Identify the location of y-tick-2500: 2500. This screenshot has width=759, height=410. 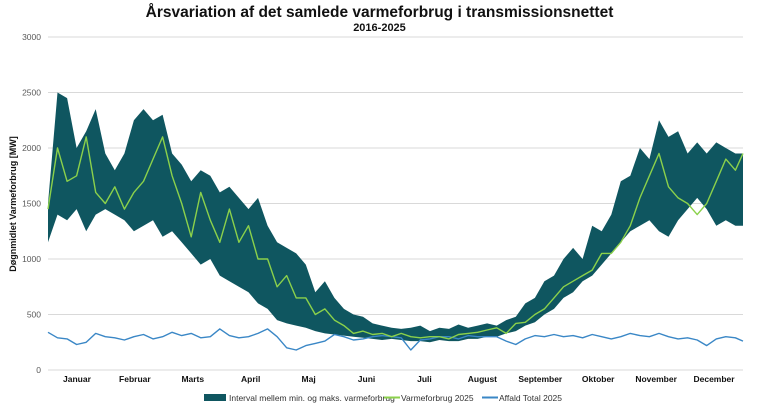
(31, 93).